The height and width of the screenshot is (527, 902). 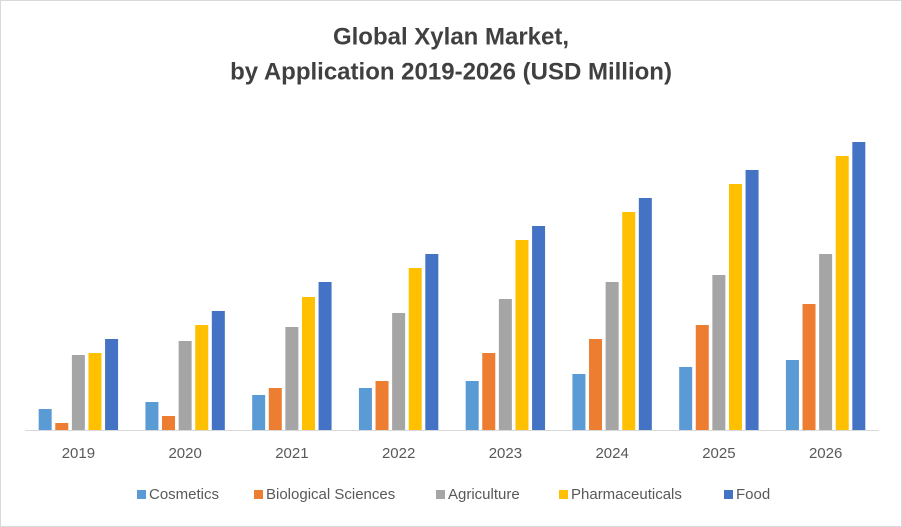 What do you see at coordinates (484, 494) in the screenshot?
I see `legend-label: Agriculture` at bounding box center [484, 494].